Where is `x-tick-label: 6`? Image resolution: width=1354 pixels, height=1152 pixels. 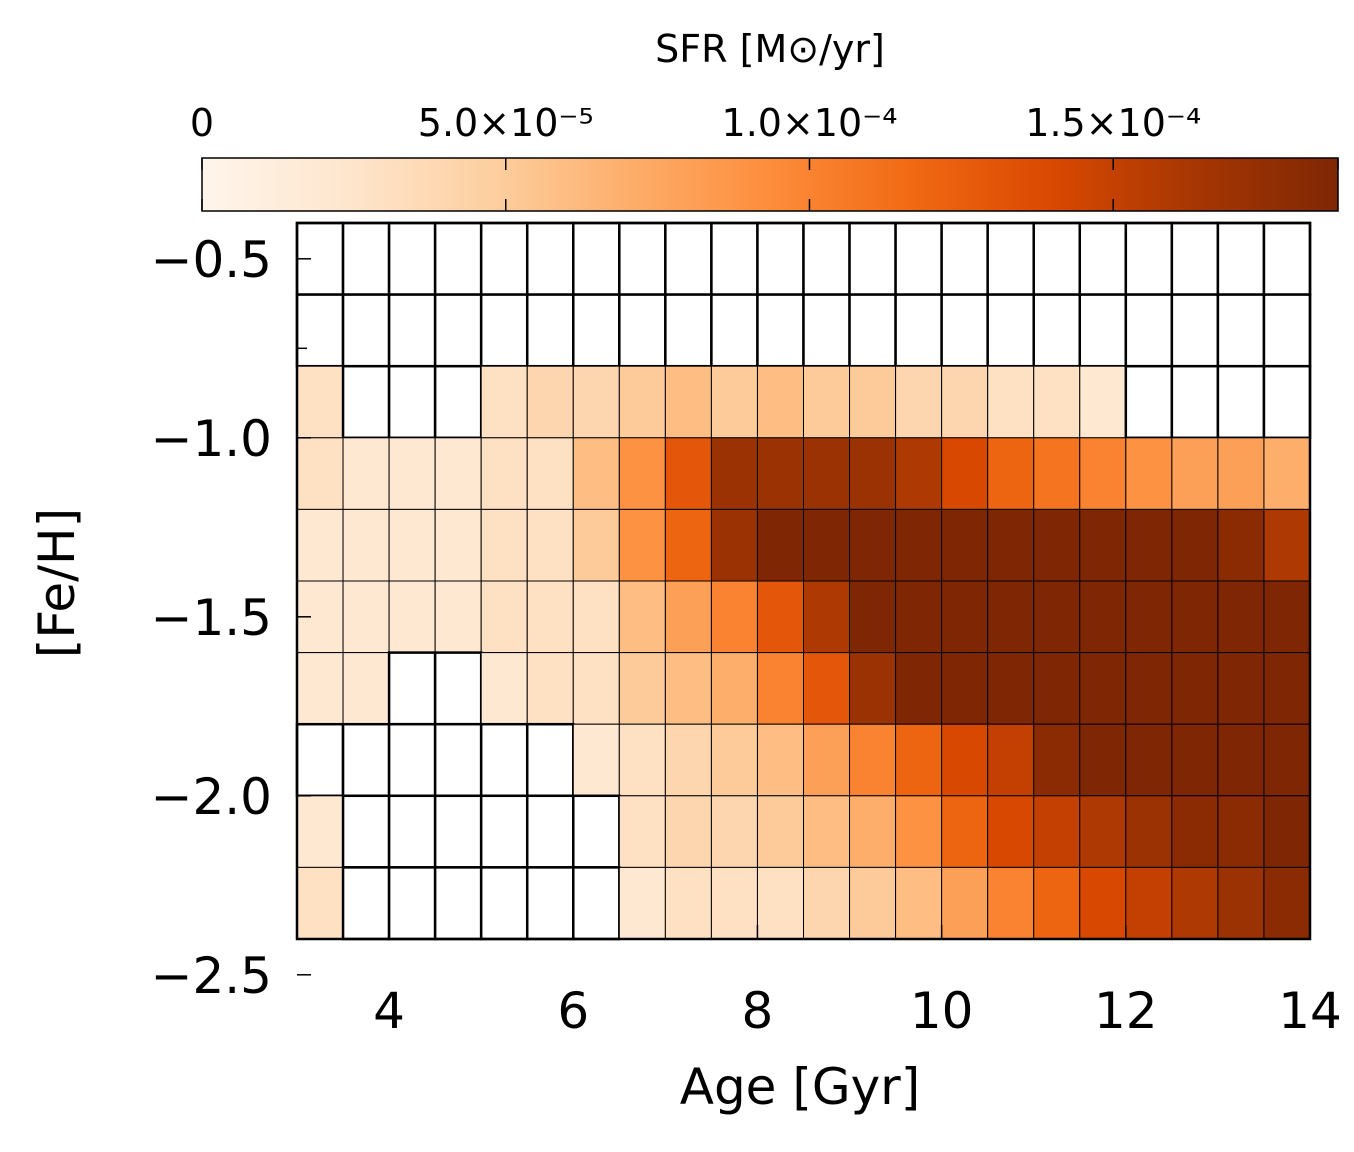
x-tick-label: 6 is located at coordinates (573, 1011).